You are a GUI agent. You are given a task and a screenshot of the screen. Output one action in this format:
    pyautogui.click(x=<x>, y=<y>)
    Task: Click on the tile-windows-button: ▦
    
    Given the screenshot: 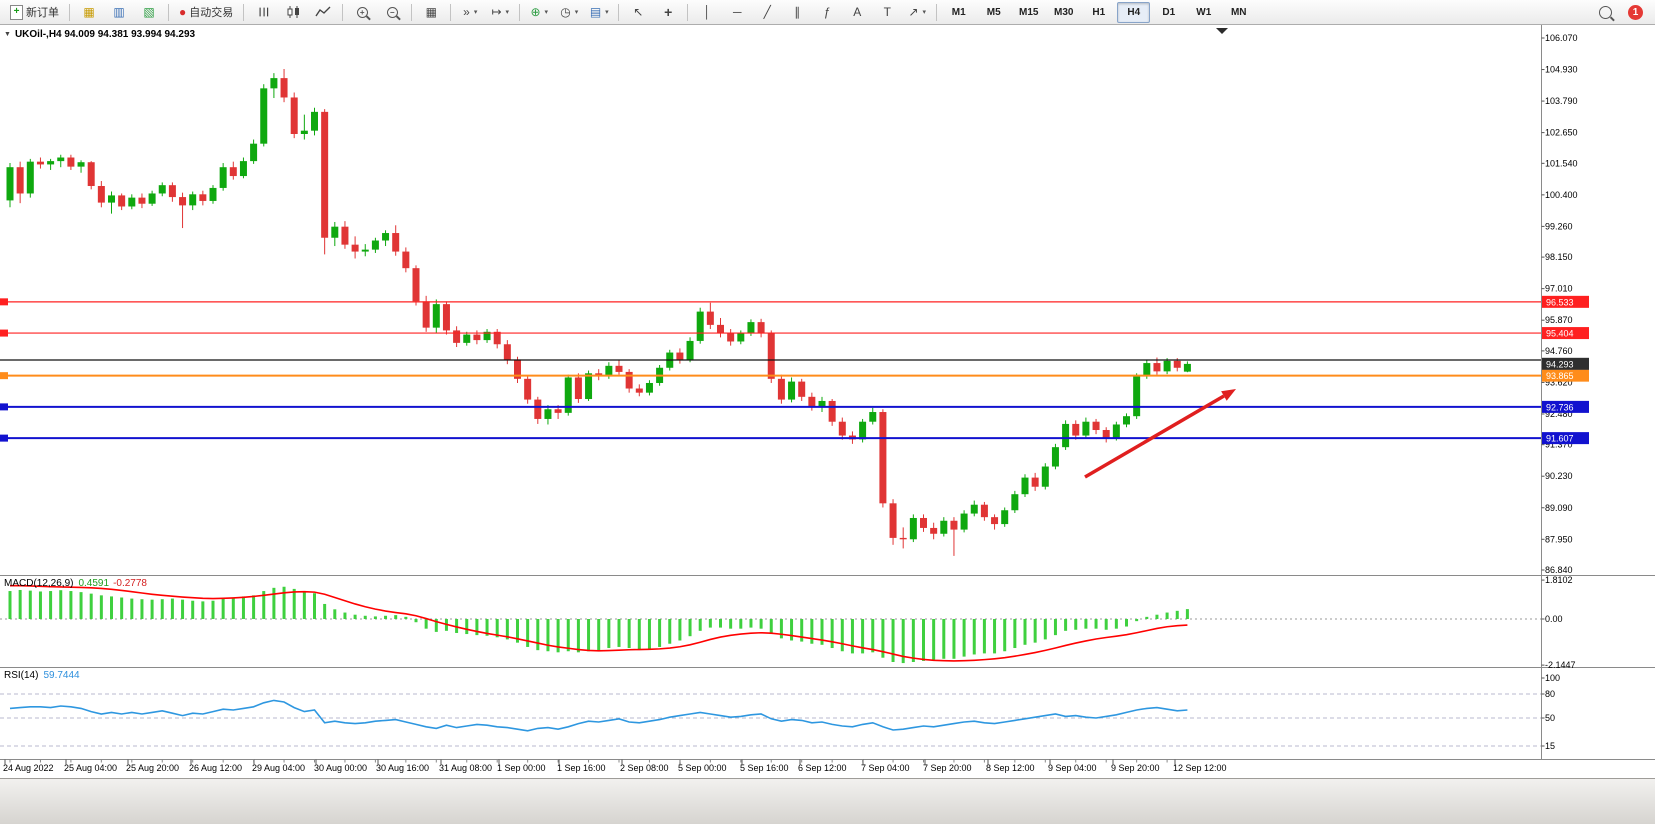 What is the action you would take?
    pyautogui.click(x=431, y=12)
    